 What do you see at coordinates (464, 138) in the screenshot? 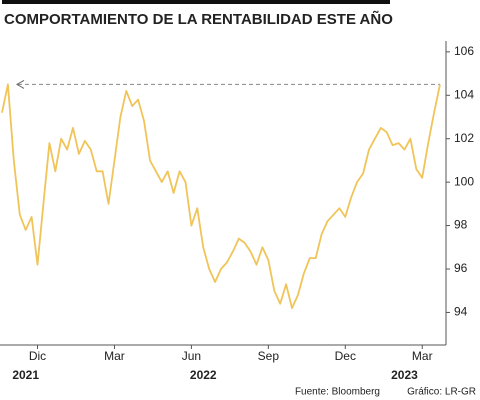
I see `y-tick-label: 102` at bounding box center [464, 138].